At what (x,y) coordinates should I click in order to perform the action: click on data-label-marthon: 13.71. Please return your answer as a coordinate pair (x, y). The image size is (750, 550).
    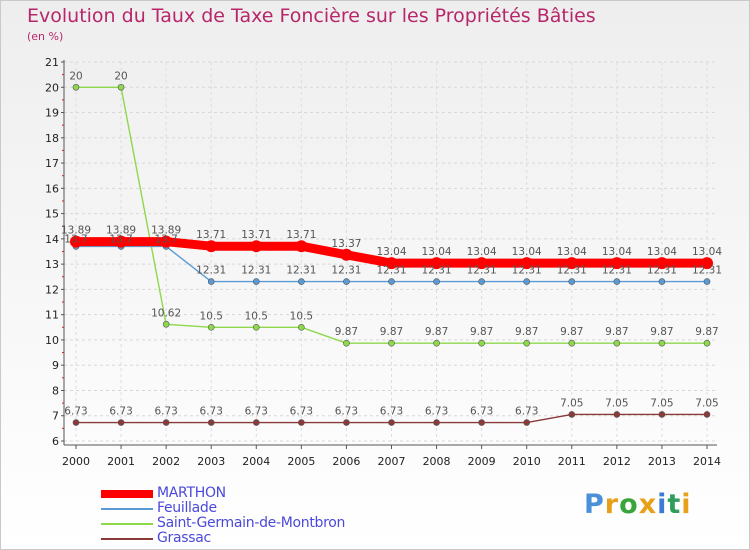
    Looking at the image, I should click on (301, 235).